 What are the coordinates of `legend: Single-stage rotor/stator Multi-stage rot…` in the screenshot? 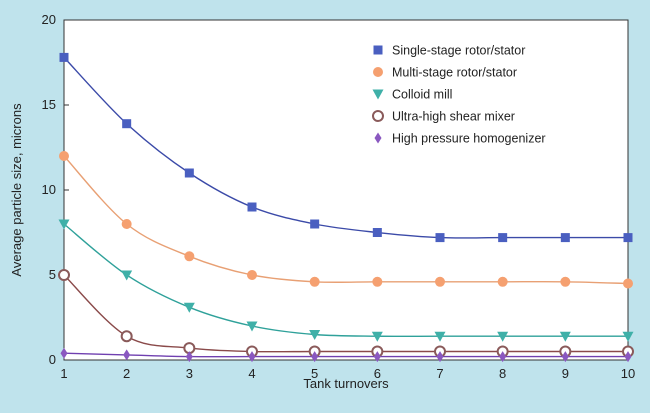 It's located at (459, 95).